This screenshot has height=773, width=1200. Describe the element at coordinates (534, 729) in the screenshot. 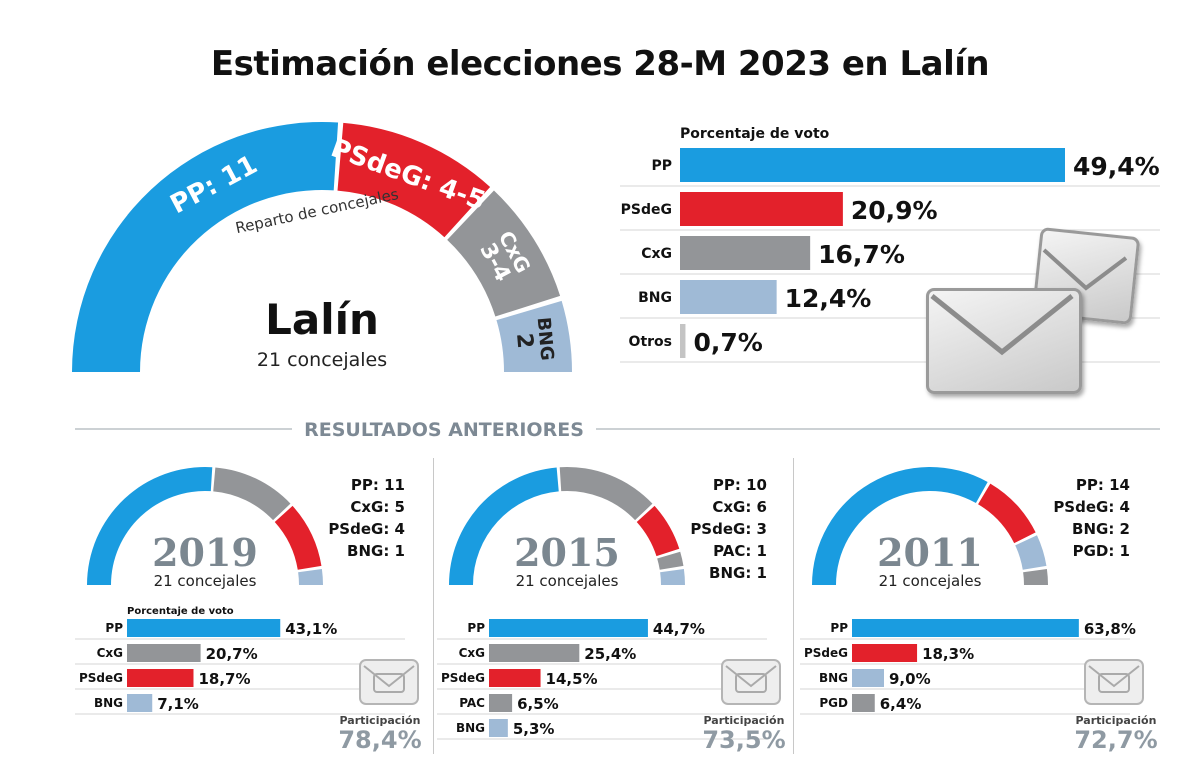

I see `bar-value-label: 5,3%` at that location.